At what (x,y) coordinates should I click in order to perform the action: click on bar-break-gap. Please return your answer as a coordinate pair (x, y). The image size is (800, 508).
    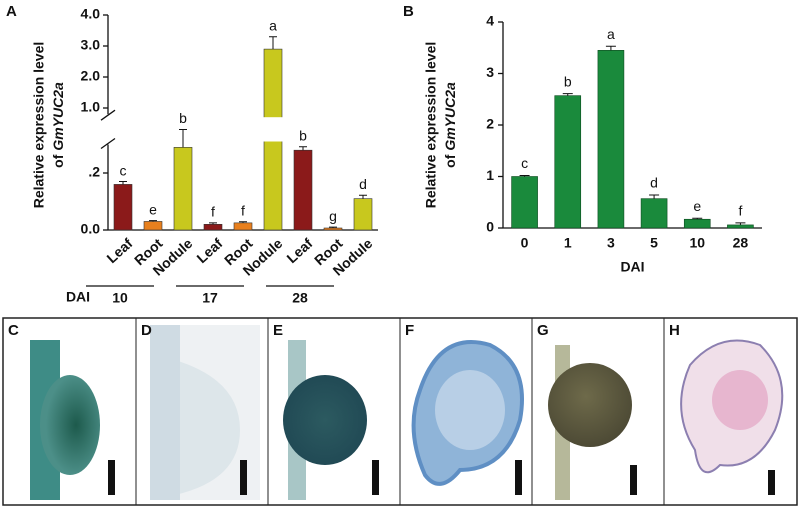
    Looking at the image, I should click on (273, 129).